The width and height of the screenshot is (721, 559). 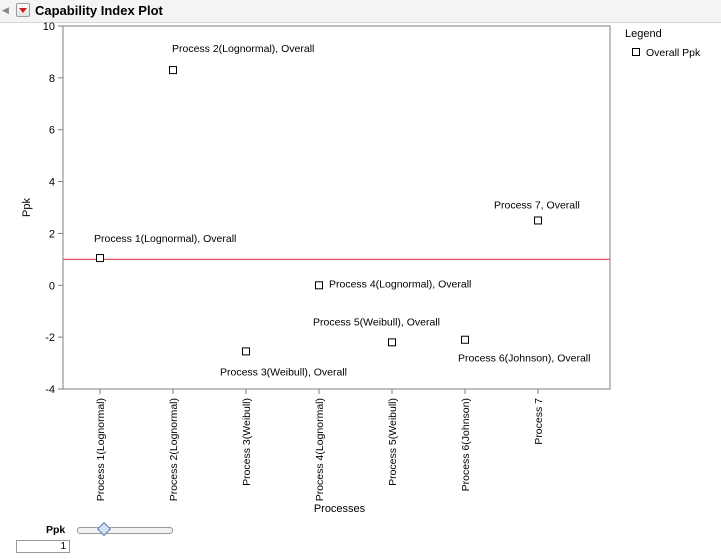 I want to click on red-triangle-menu-button, so click(x=23, y=10).